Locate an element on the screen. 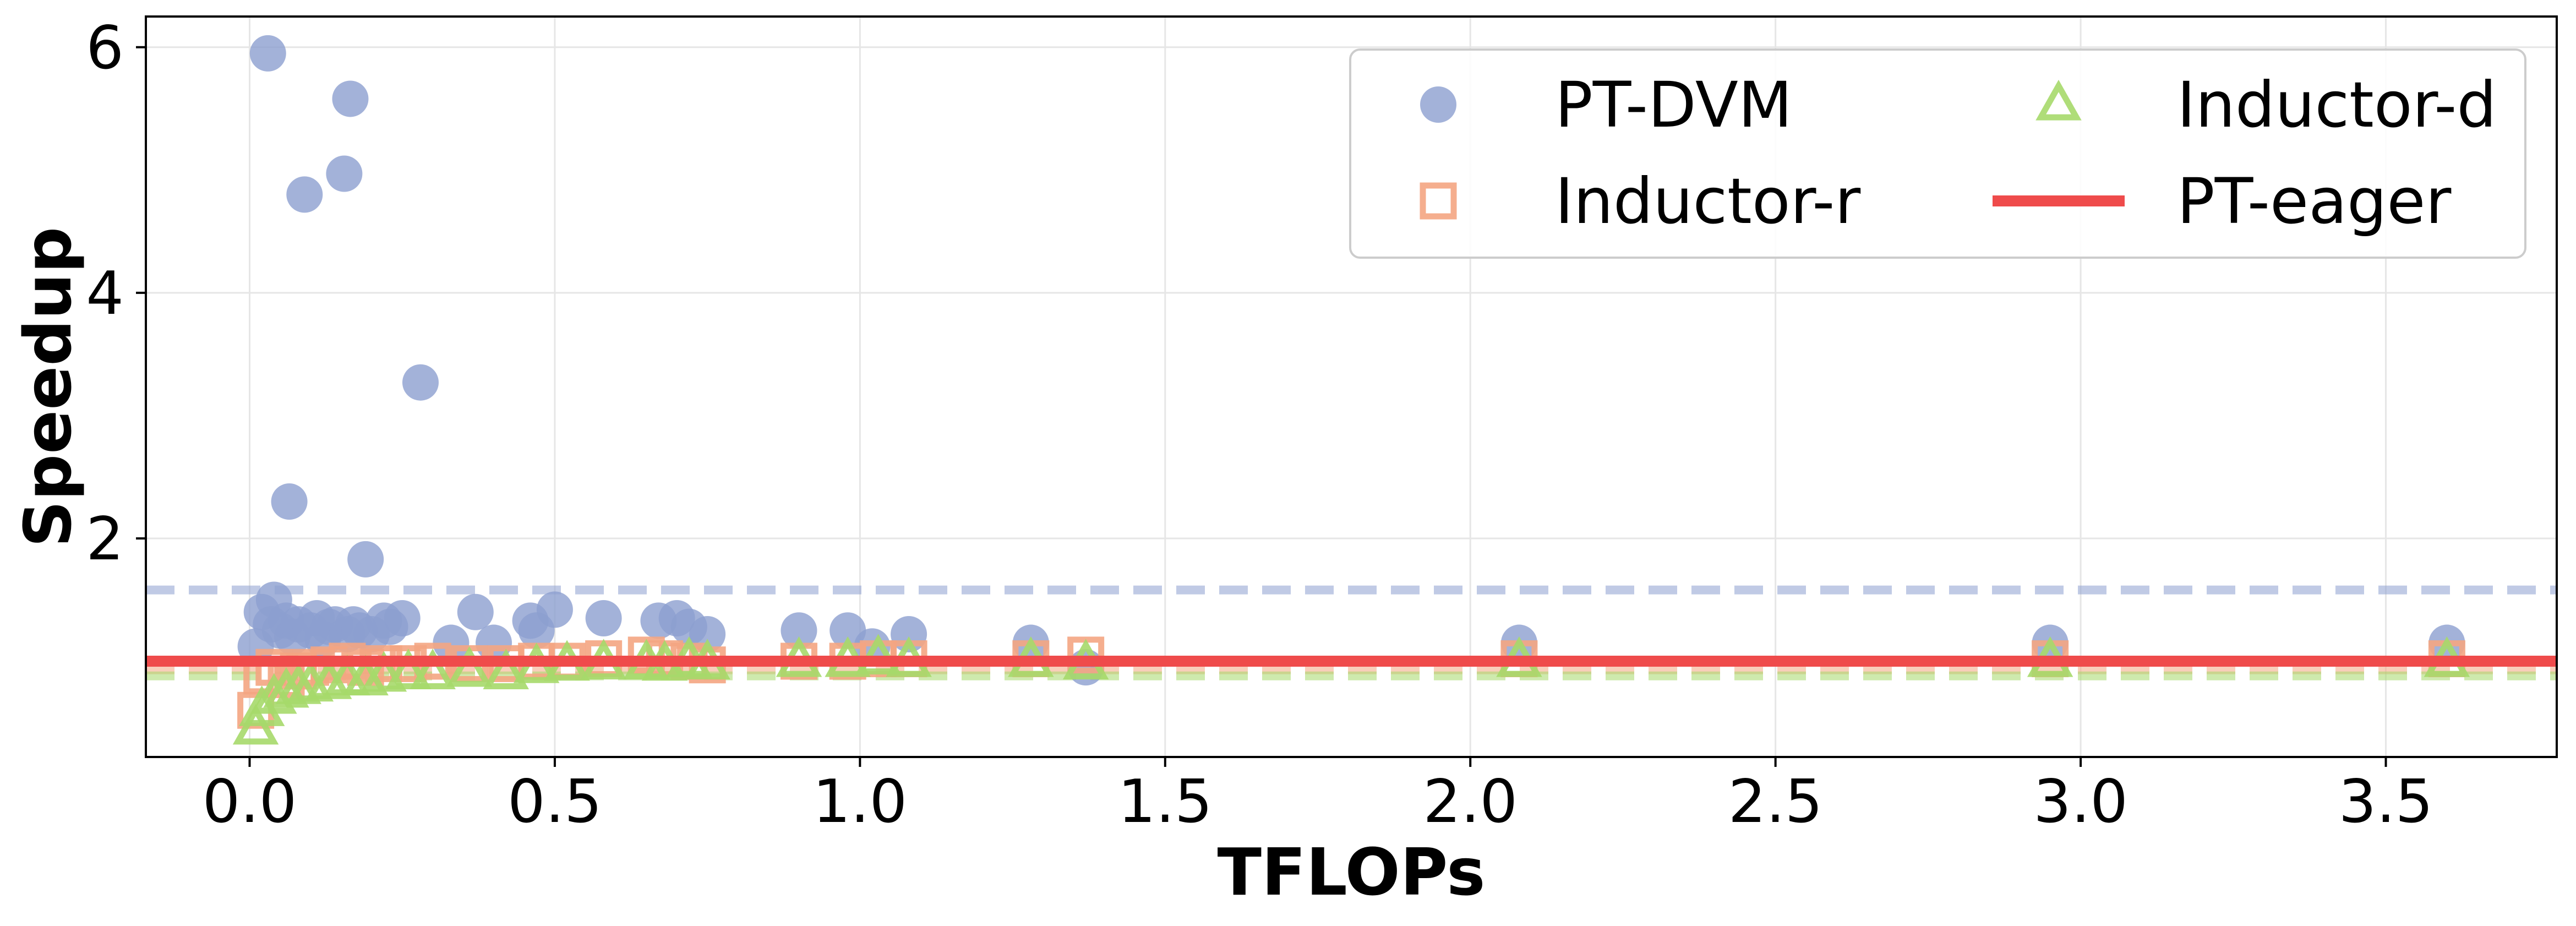 This screenshot has width=2576, height=926. y-axis-ticks: 2 4 6 is located at coordinates (116, 294).